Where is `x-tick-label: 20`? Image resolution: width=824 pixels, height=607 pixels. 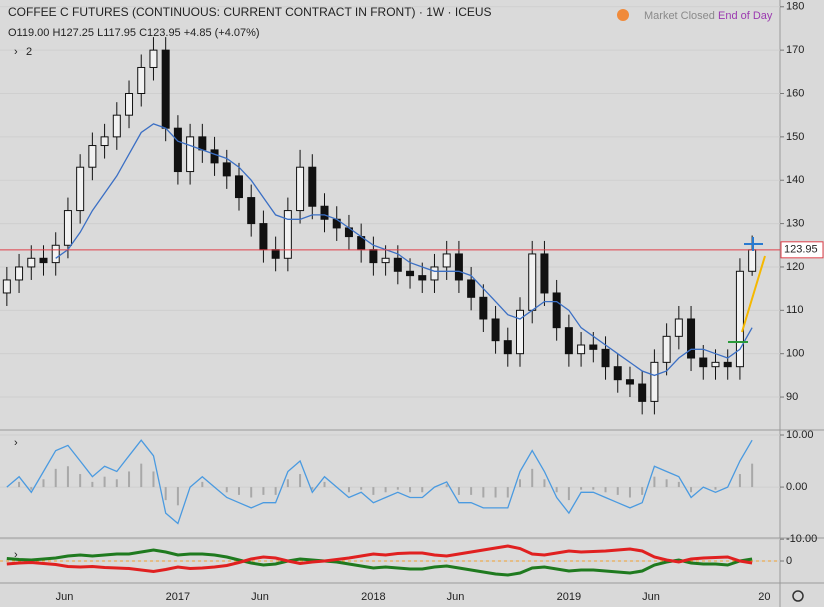
x-tick-label: 20 is located at coordinates (764, 597).